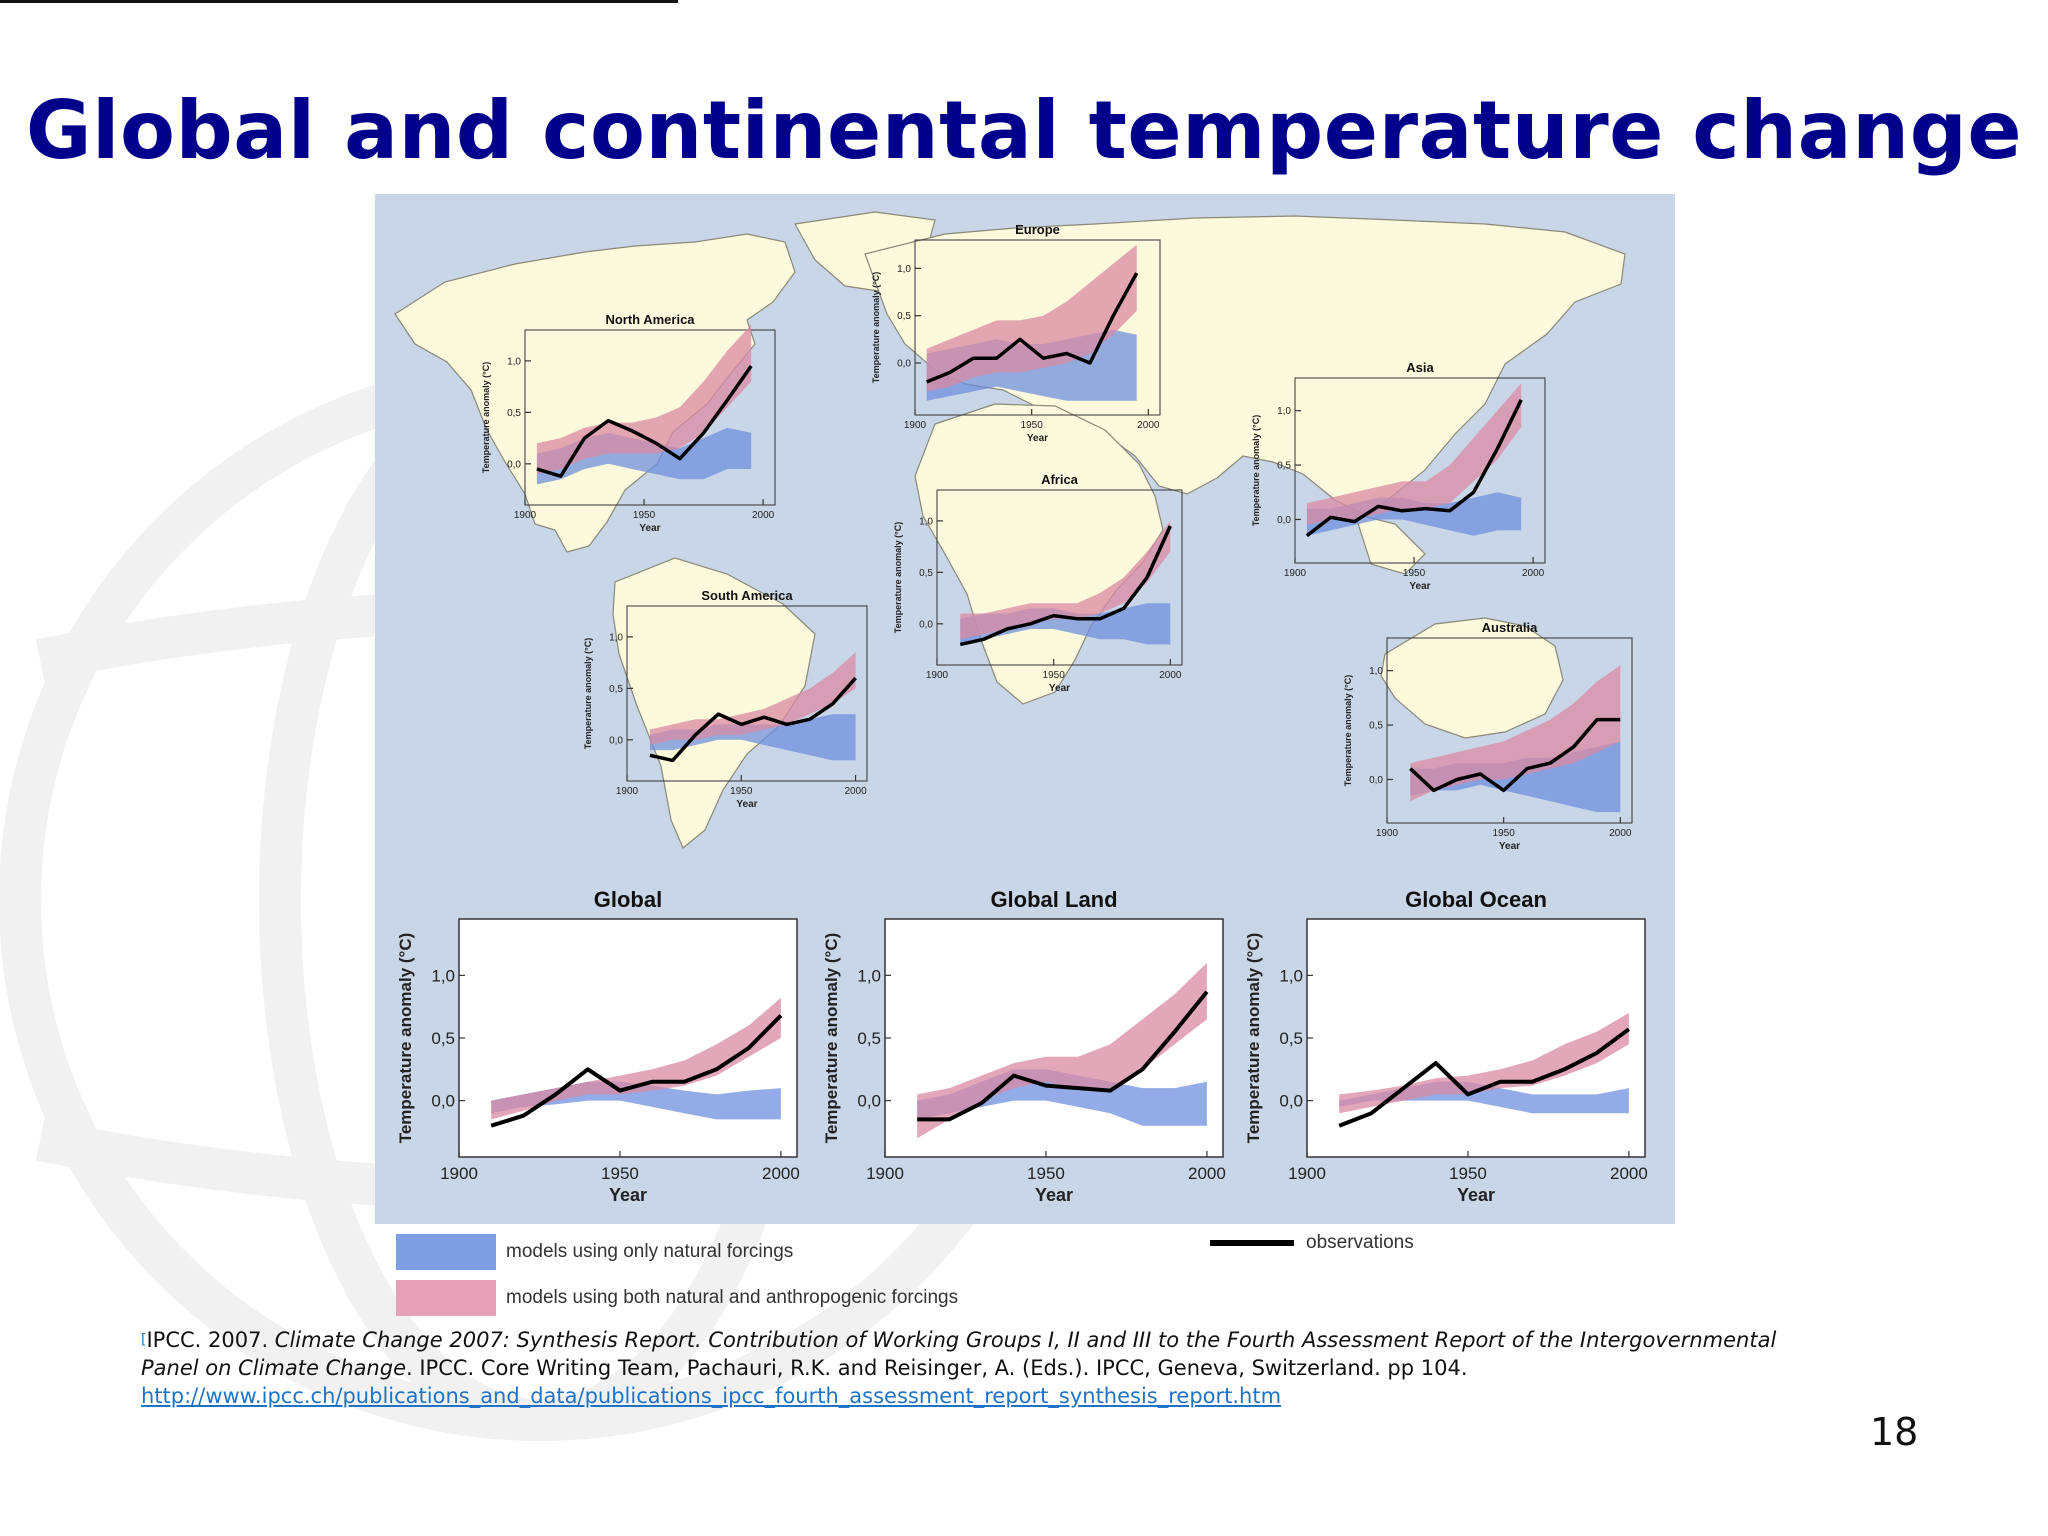 The width and height of the screenshot is (2048, 1536). I want to click on chart-title: Europe, so click(1037, 229).